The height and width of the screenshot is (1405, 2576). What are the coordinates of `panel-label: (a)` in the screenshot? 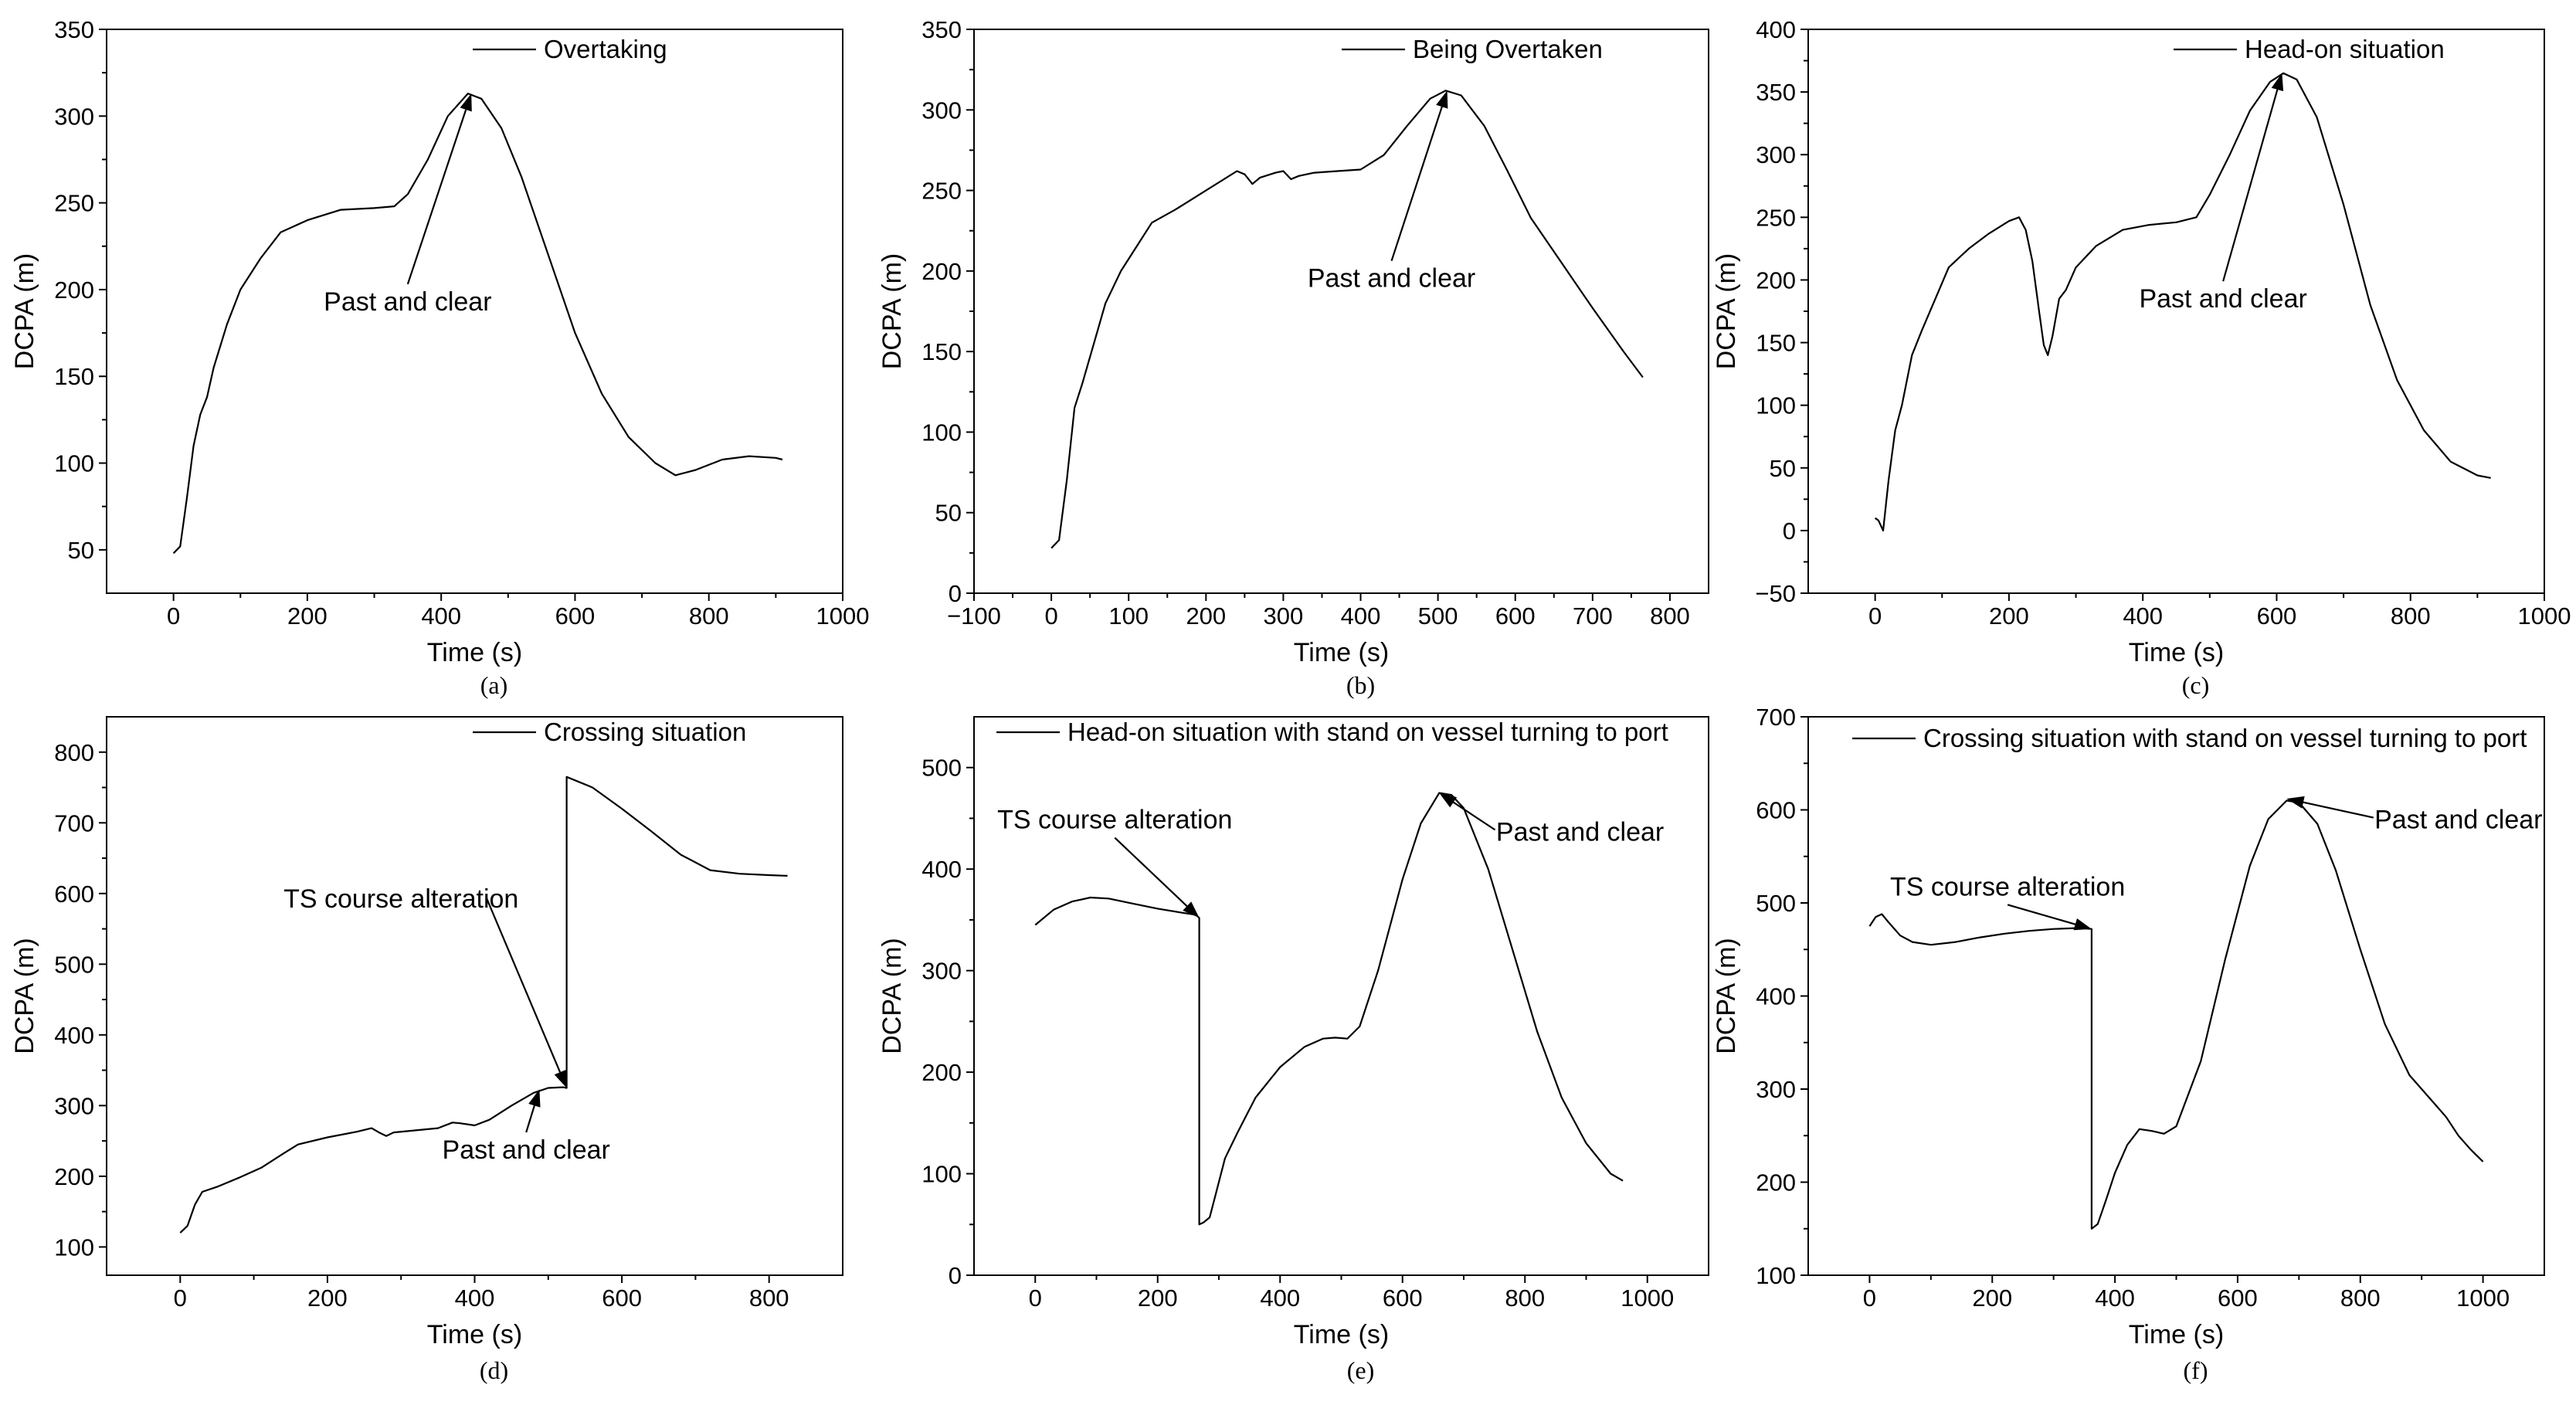 It's located at (494, 685).